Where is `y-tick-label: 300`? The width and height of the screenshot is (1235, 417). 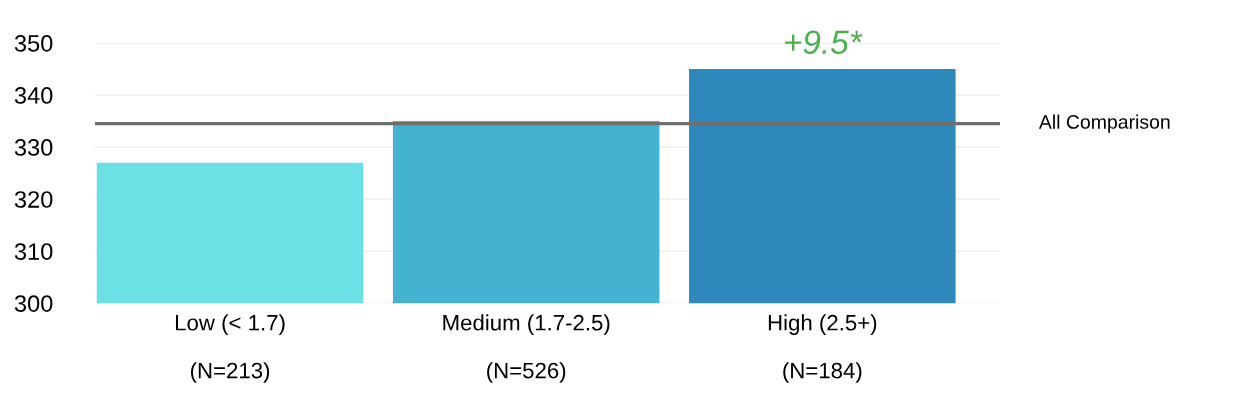 y-tick-label: 300 is located at coordinates (33, 303).